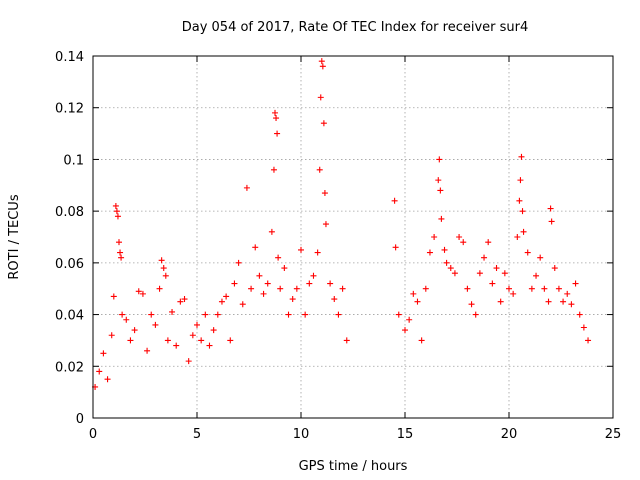 Image resolution: width=640 pixels, height=480 pixels. I want to click on y-tick-label: 0.08, so click(69, 212).